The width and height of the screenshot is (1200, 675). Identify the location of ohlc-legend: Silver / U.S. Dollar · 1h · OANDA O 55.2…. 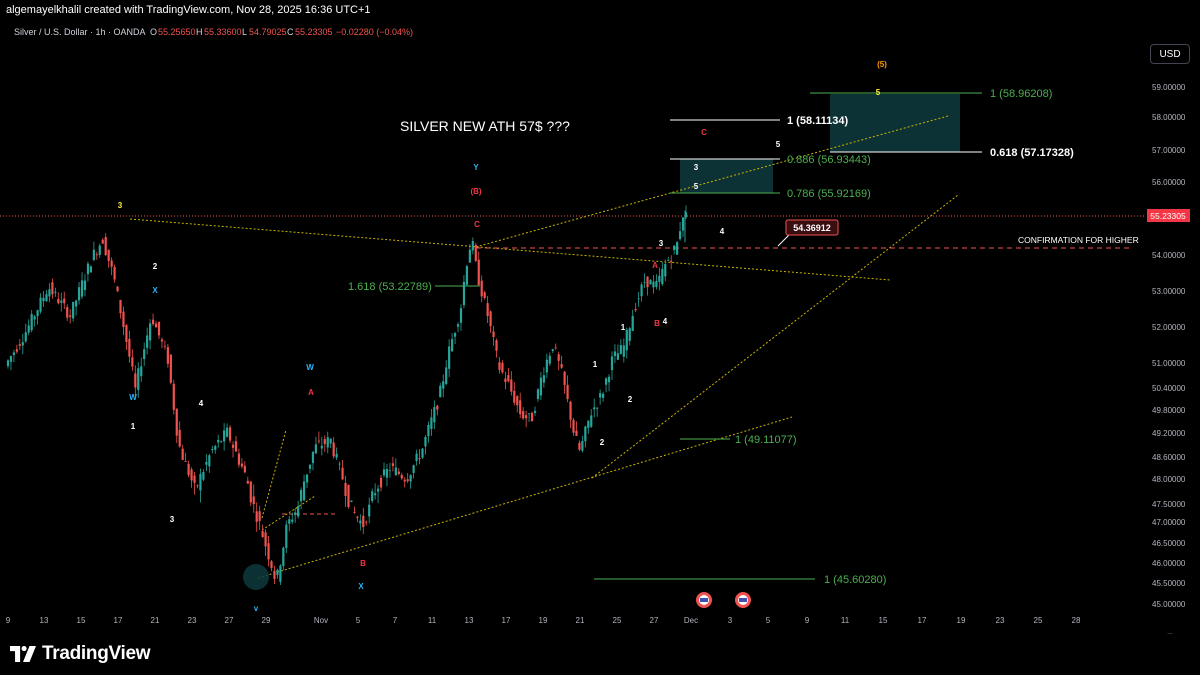
(213, 32).